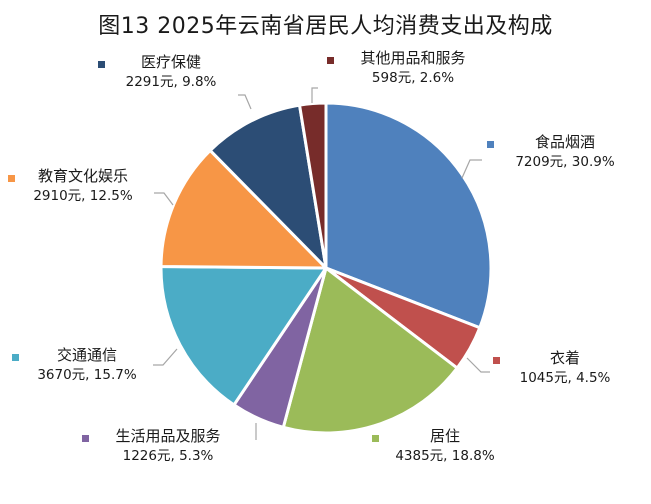  What do you see at coordinates (413, 68) in the screenshot?
I see `data-label-other: 其他用品和服务 598元, 2.6%` at bounding box center [413, 68].